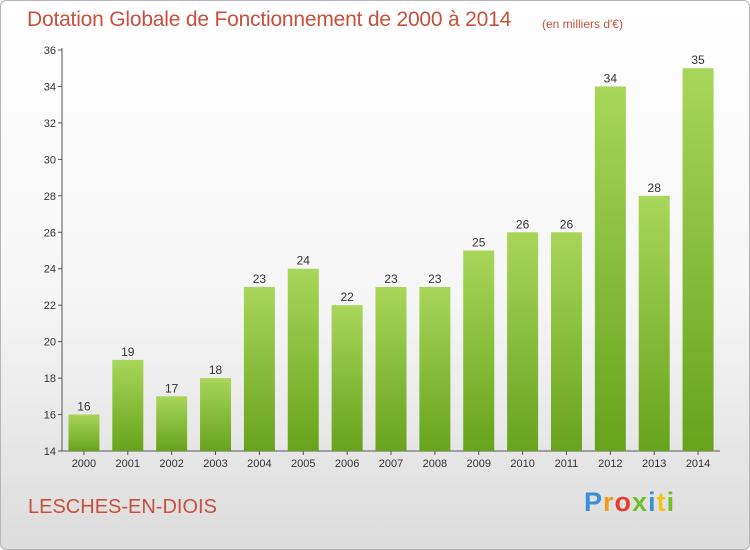  I want to click on bar-value-label: 24, so click(304, 261).